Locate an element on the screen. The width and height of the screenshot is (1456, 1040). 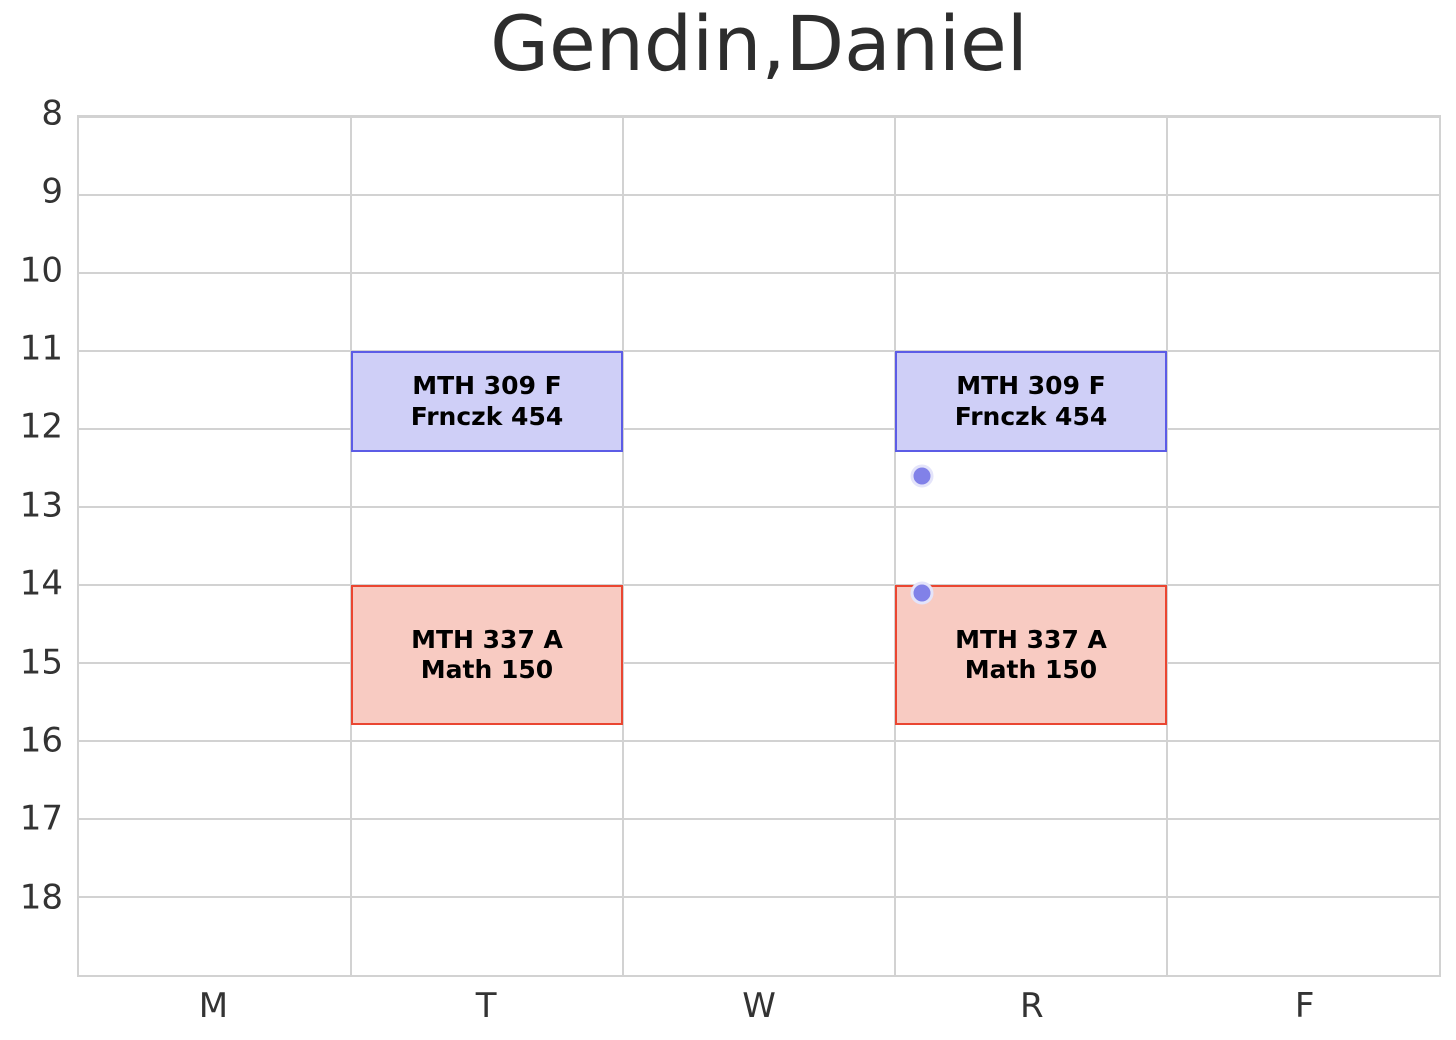
y-tick-label: 15 is located at coordinates (41, 662).